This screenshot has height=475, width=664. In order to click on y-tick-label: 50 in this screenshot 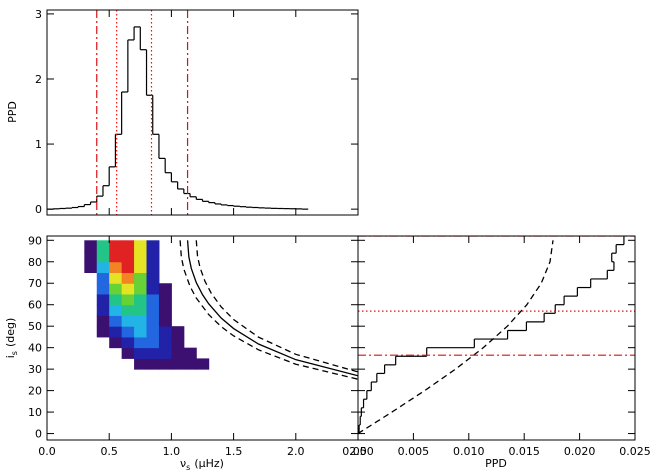, I will do `click(35, 326)`.